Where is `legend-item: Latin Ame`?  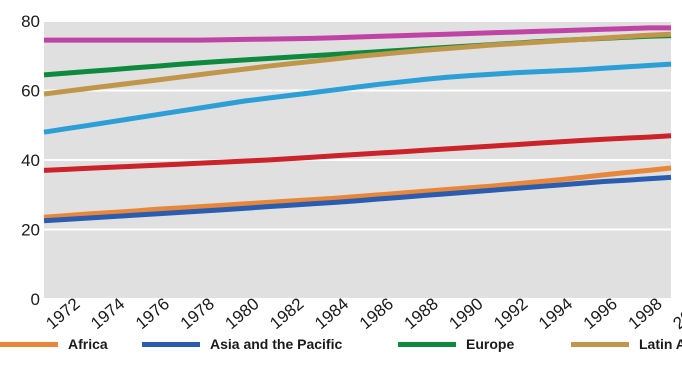
legend-item: Latin Ame is located at coordinates (626, 344).